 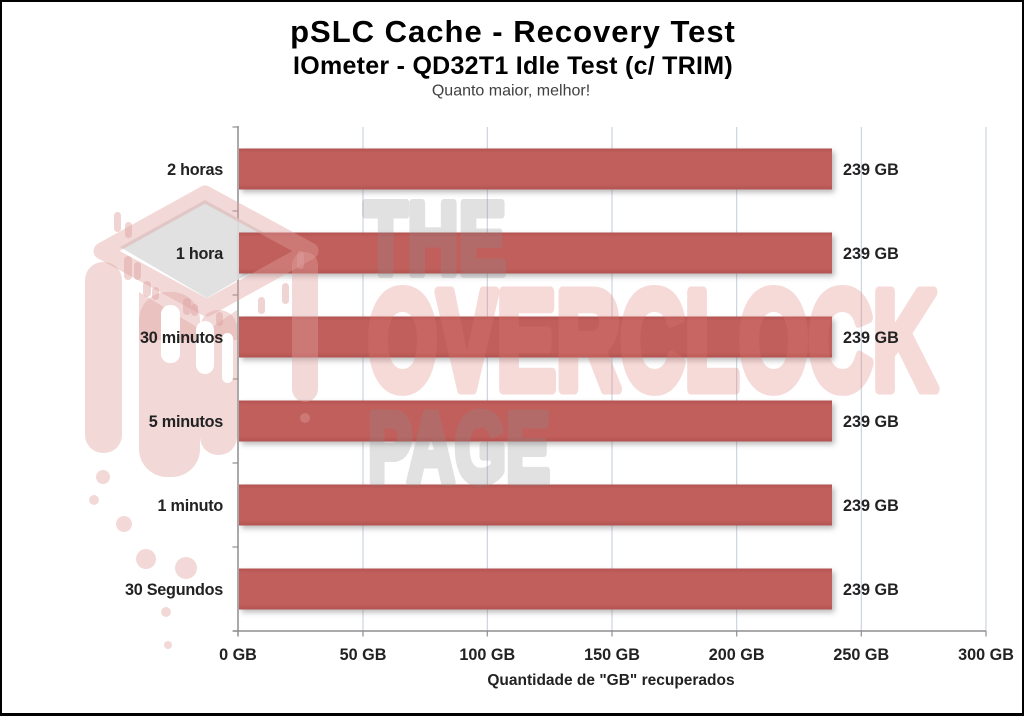 I want to click on svg-text: 30 minutos, so click(x=181, y=338).